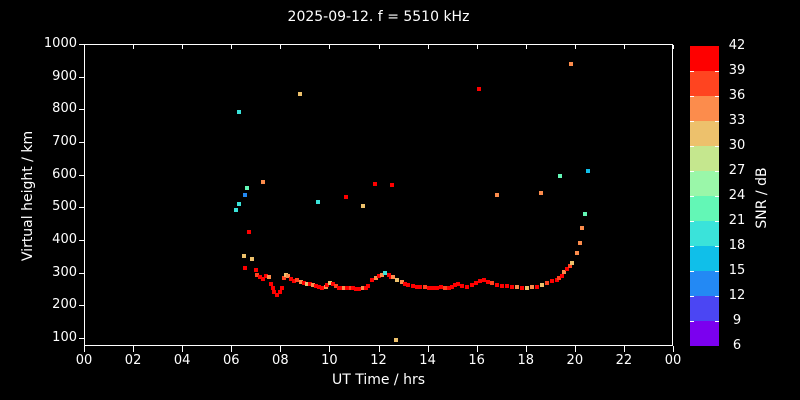  Describe the element at coordinates (378, 360) in the screenshot. I see `x-tick-label: 12` at that location.